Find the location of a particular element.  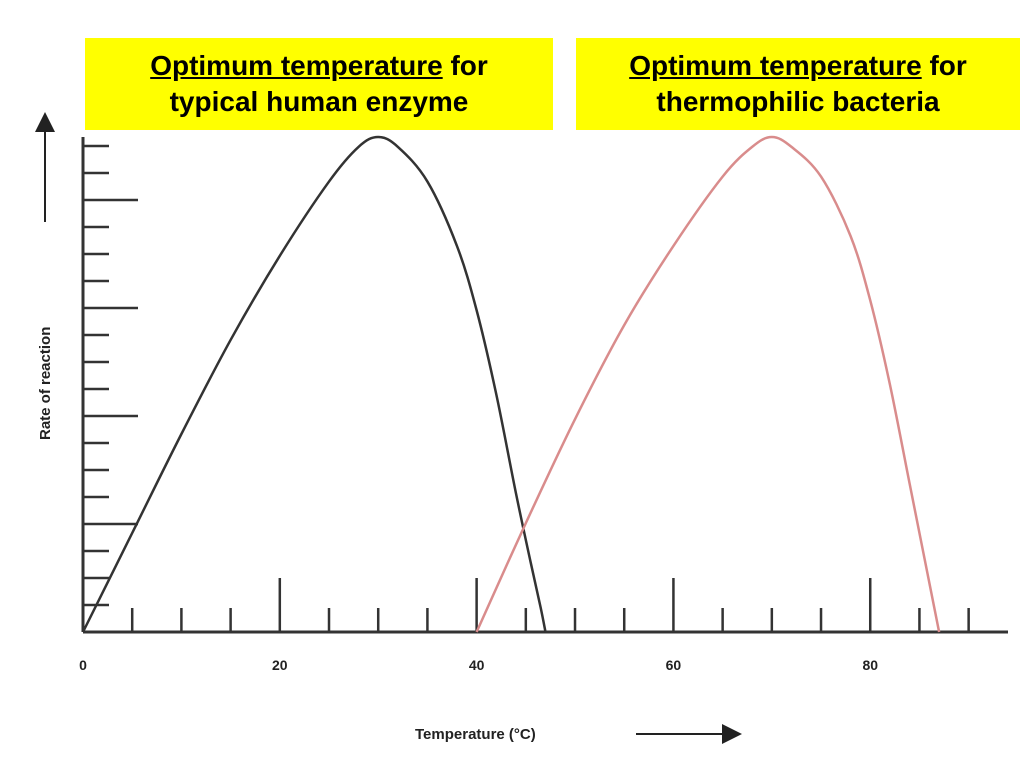

x-tick-label: 0 is located at coordinates (83, 665).